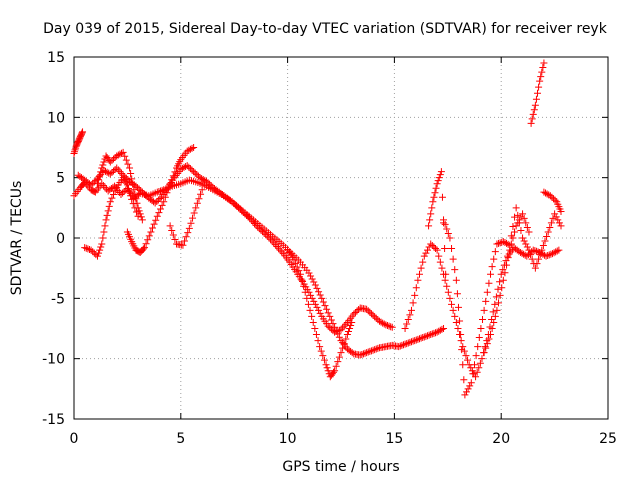 The width and height of the screenshot is (640, 480). What do you see at coordinates (506, 283) in the screenshot?
I see `series-track-l` at bounding box center [506, 283].